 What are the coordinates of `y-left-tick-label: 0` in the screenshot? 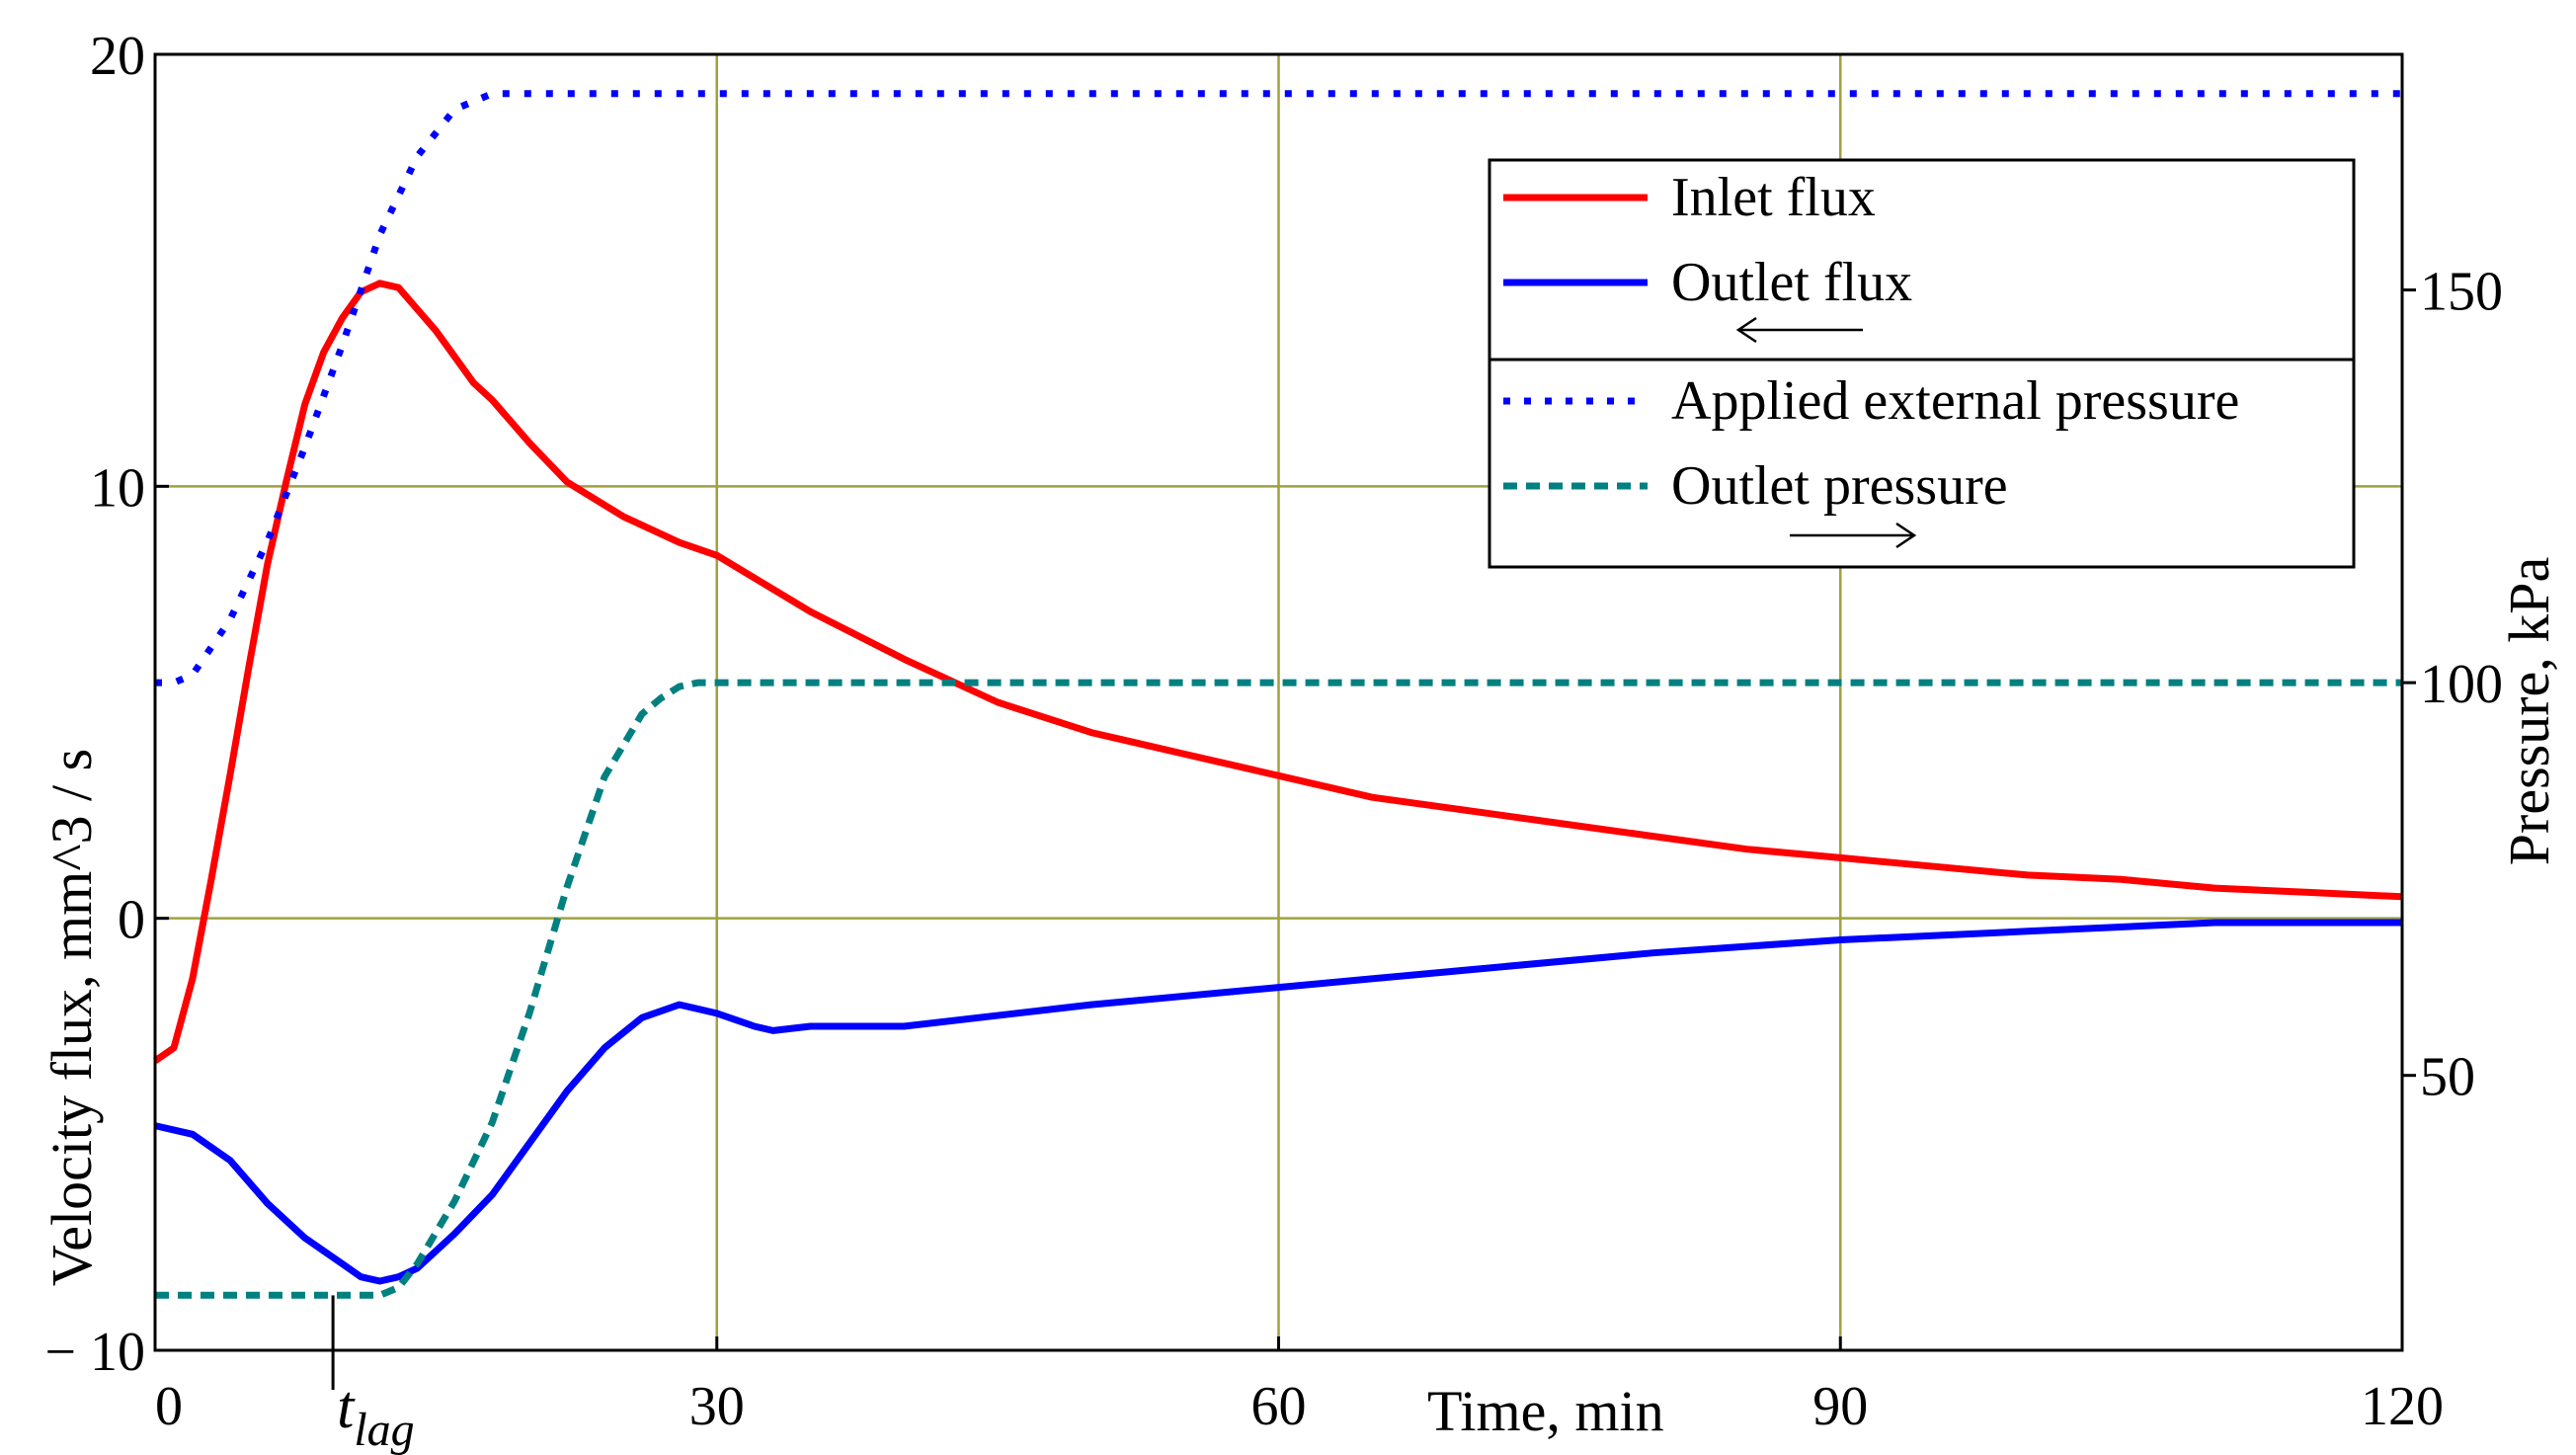 It's located at (131, 920).